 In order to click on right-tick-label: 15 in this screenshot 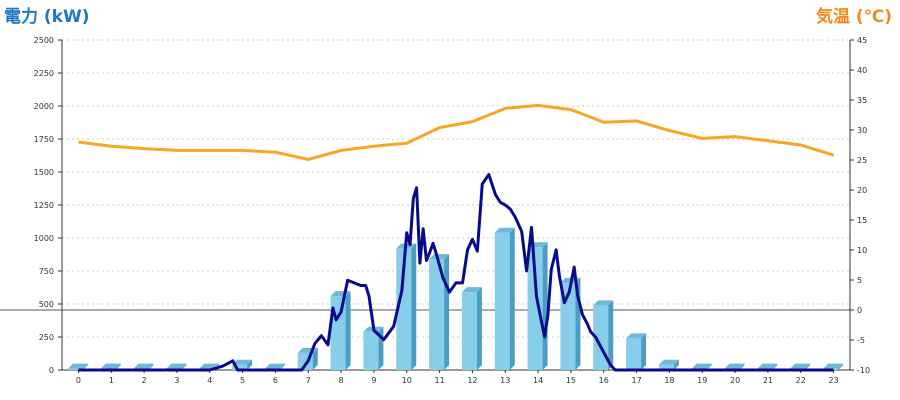, I will do `click(862, 220)`.